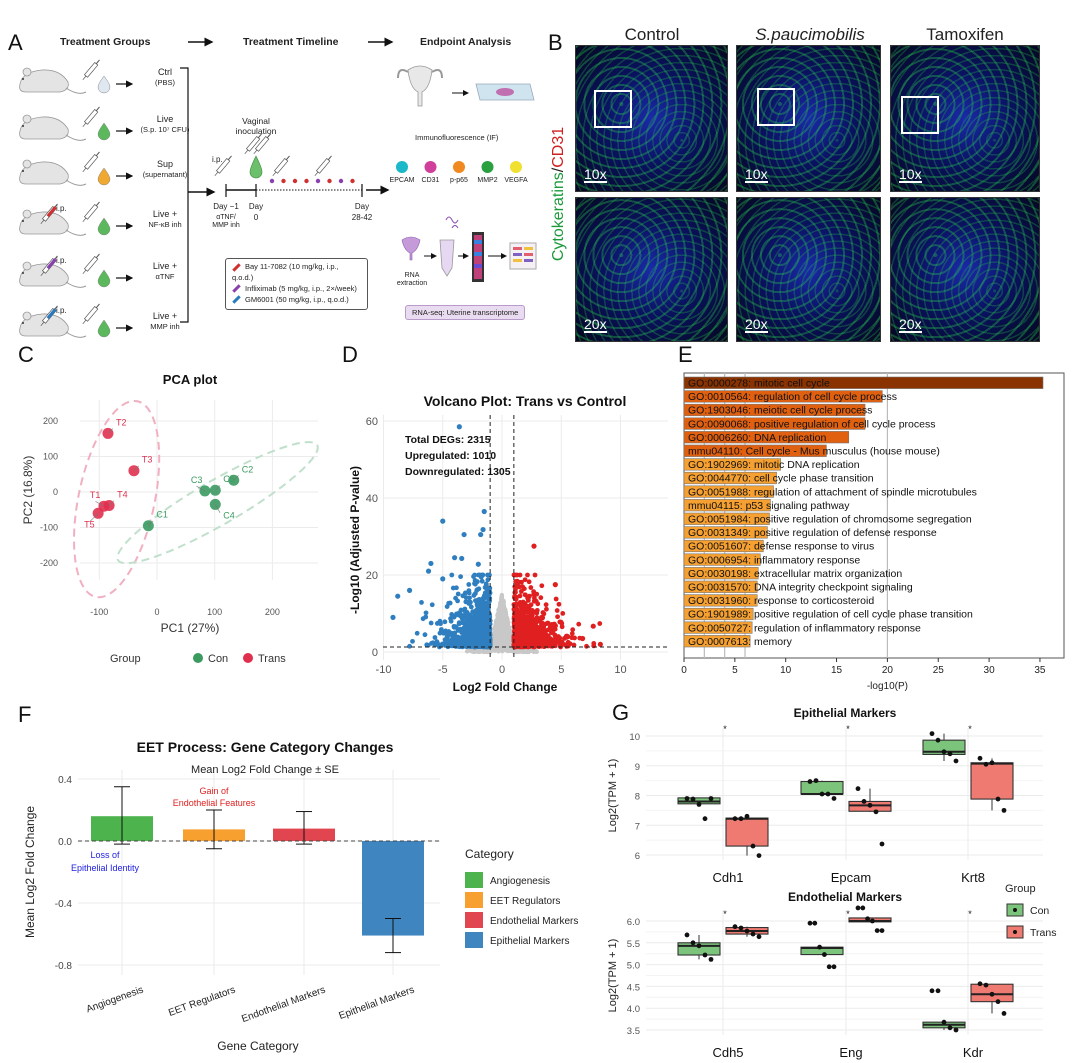 The image size is (1080, 1063). Describe the element at coordinates (285, 272) in the screenshot. I see `legend-item-bay: Bay 11-7082 (10 mg/kg, i.p., q.o.d.)` at that location.